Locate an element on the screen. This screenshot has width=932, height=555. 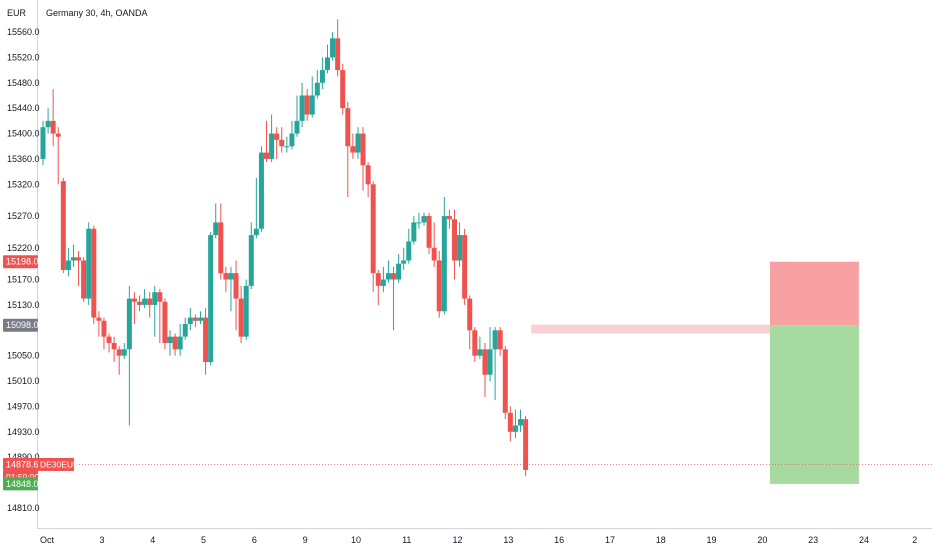
y-tick-label: 15360.0 is located at coordinates (23, 159).